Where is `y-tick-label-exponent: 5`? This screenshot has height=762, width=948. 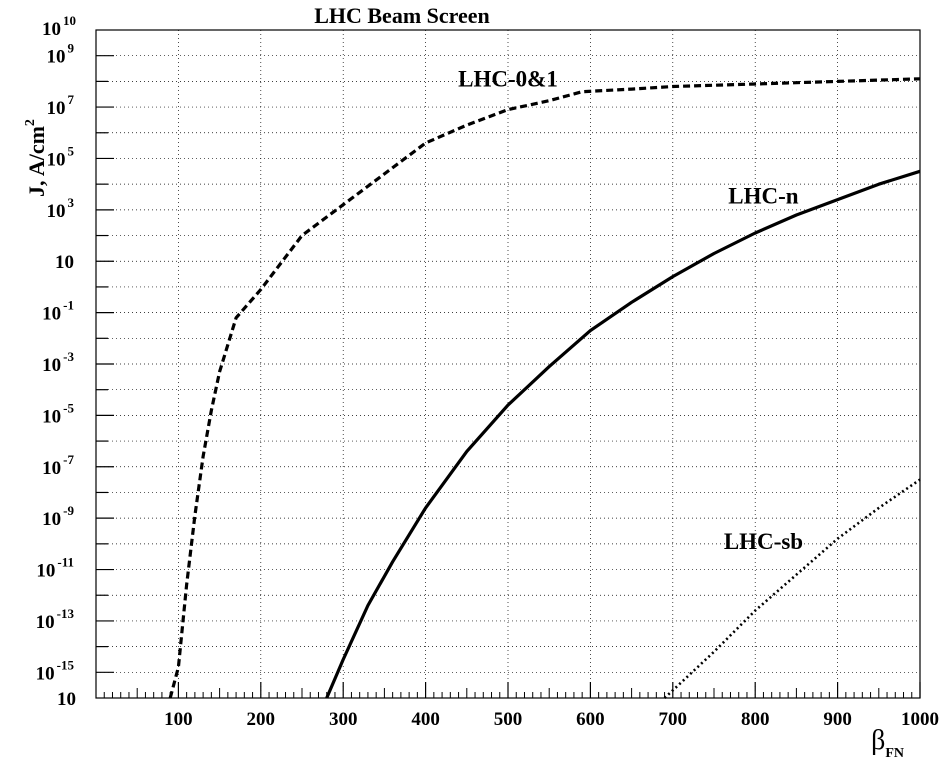 y-tick-label-exponent: 5 is located at coordinates (71, 150).